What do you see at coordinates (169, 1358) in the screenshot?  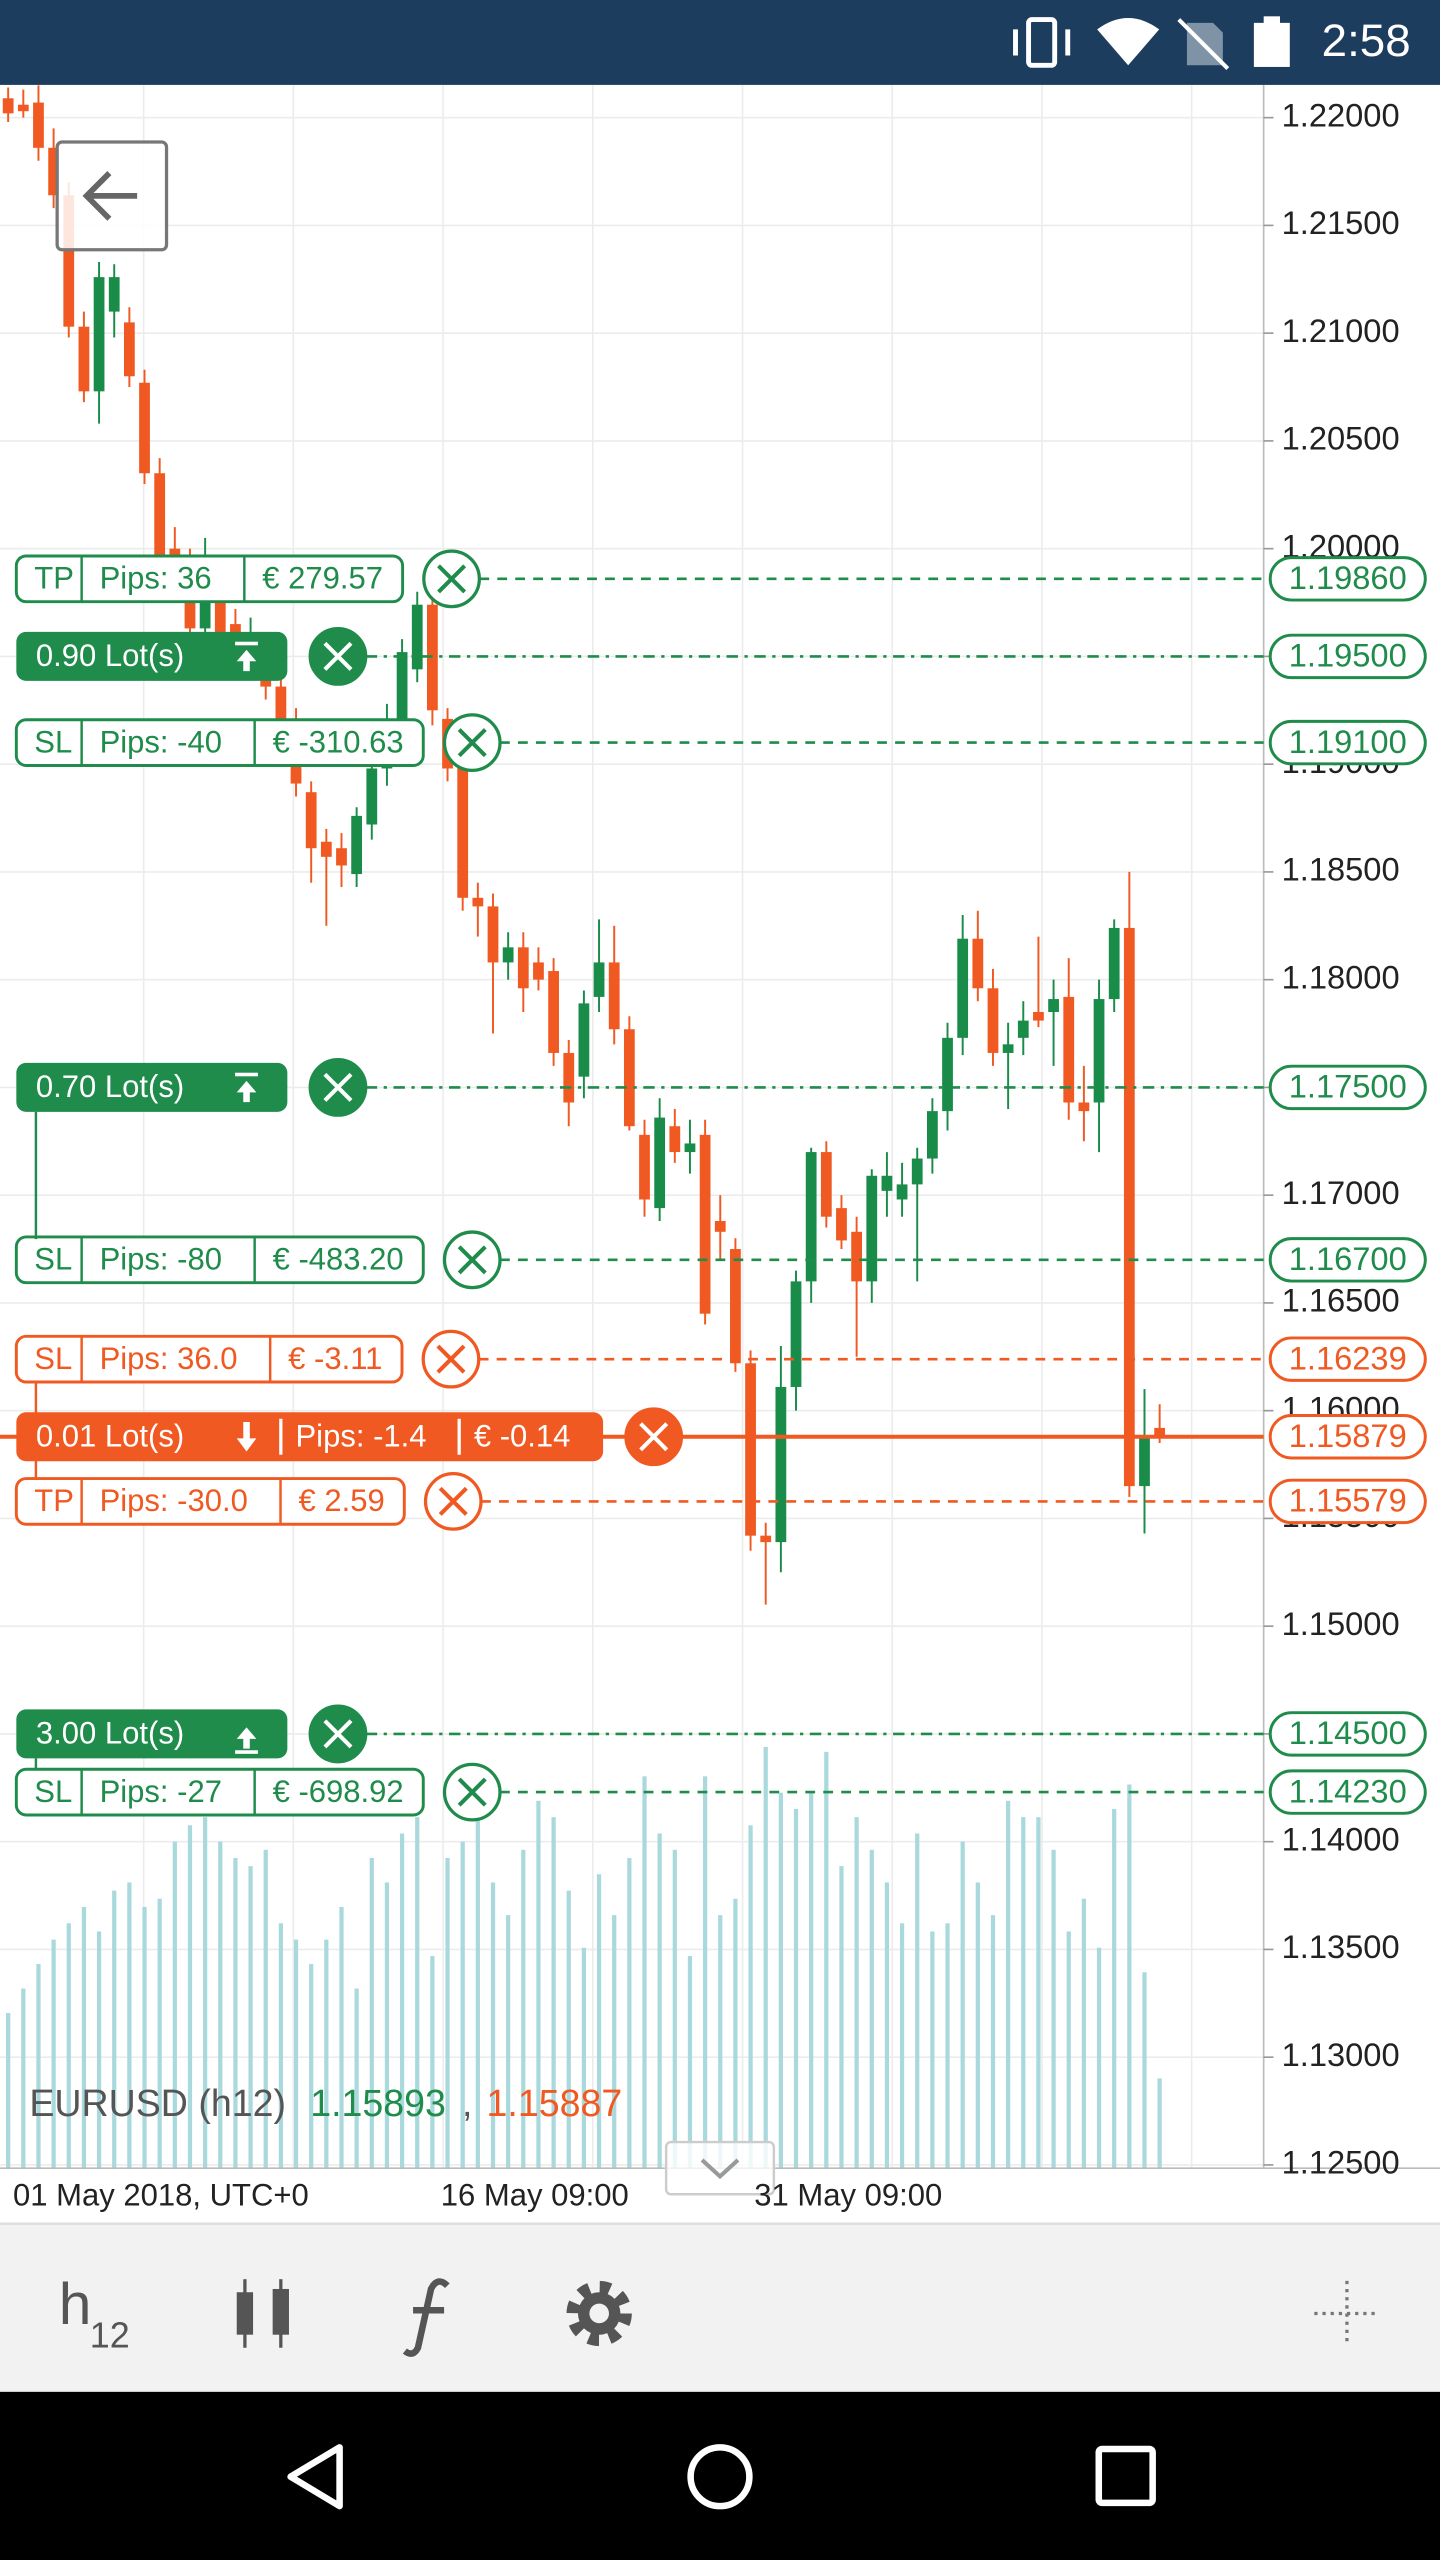 I see `order-pips: Pips: 36.0` at bounding box center [169, 1358].